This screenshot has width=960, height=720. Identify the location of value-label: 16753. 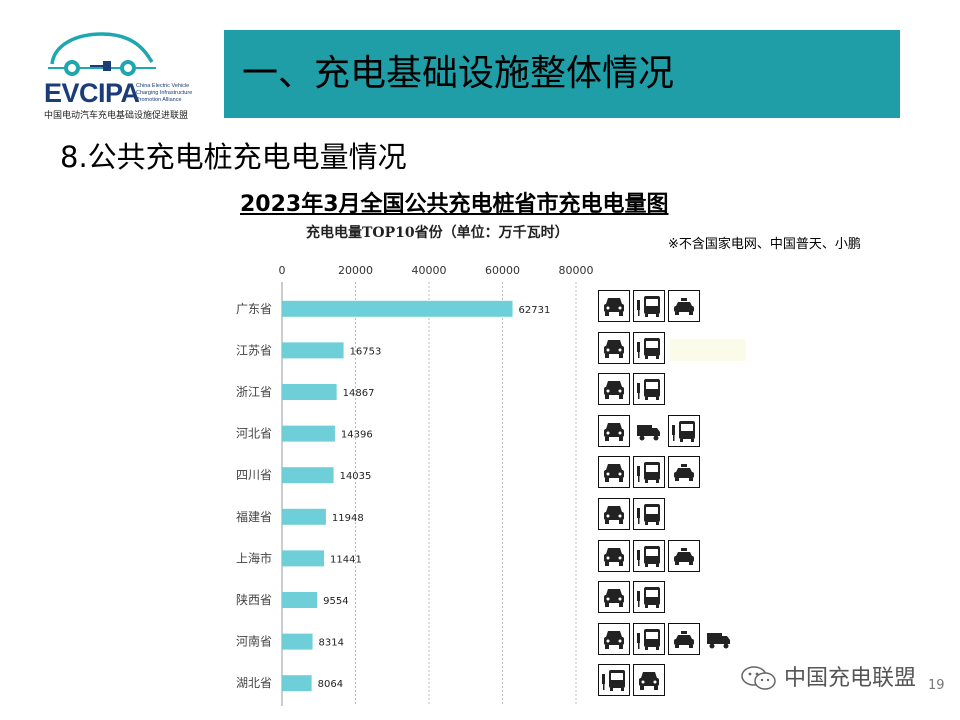
(366, 351).